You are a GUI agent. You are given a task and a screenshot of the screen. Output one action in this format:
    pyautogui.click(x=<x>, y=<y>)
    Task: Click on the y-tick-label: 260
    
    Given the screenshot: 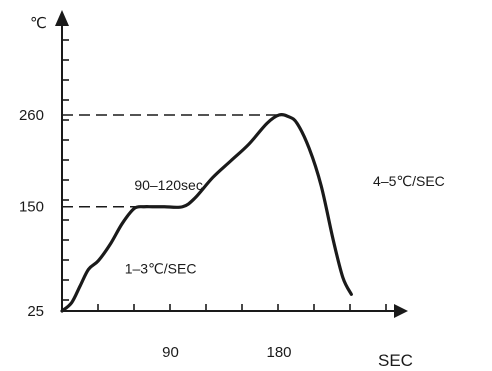 What is the action you would take?
    pyautogui.click(x=31, y=115)
    